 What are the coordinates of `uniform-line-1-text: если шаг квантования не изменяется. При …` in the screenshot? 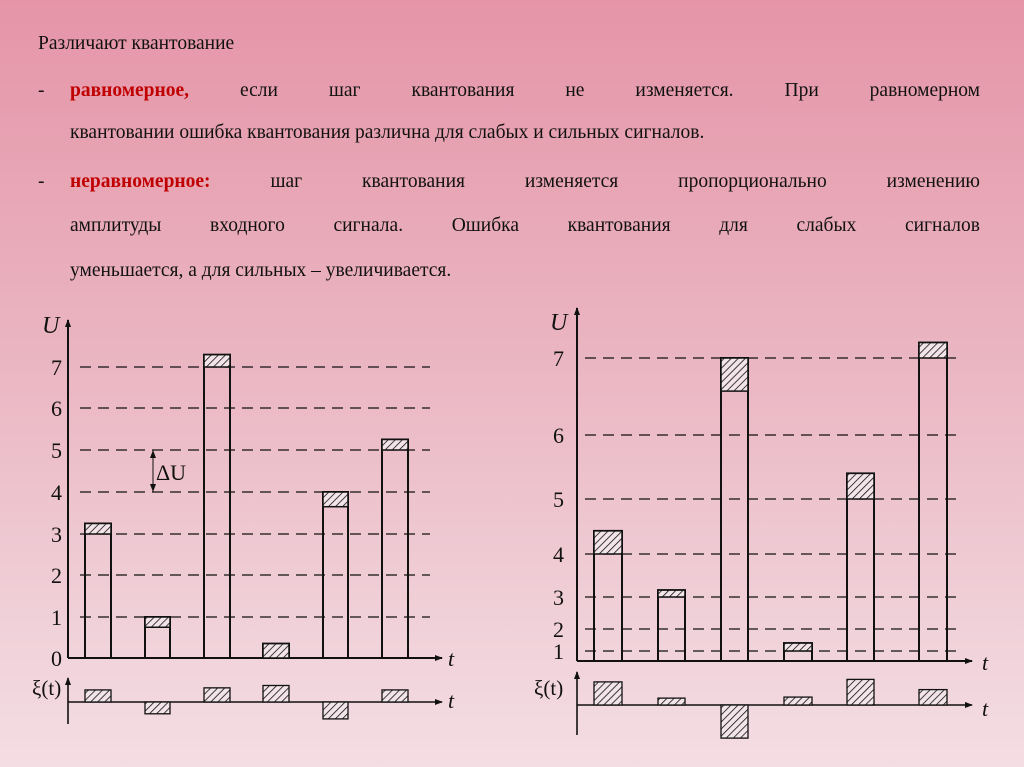 It's located at (610, 90).